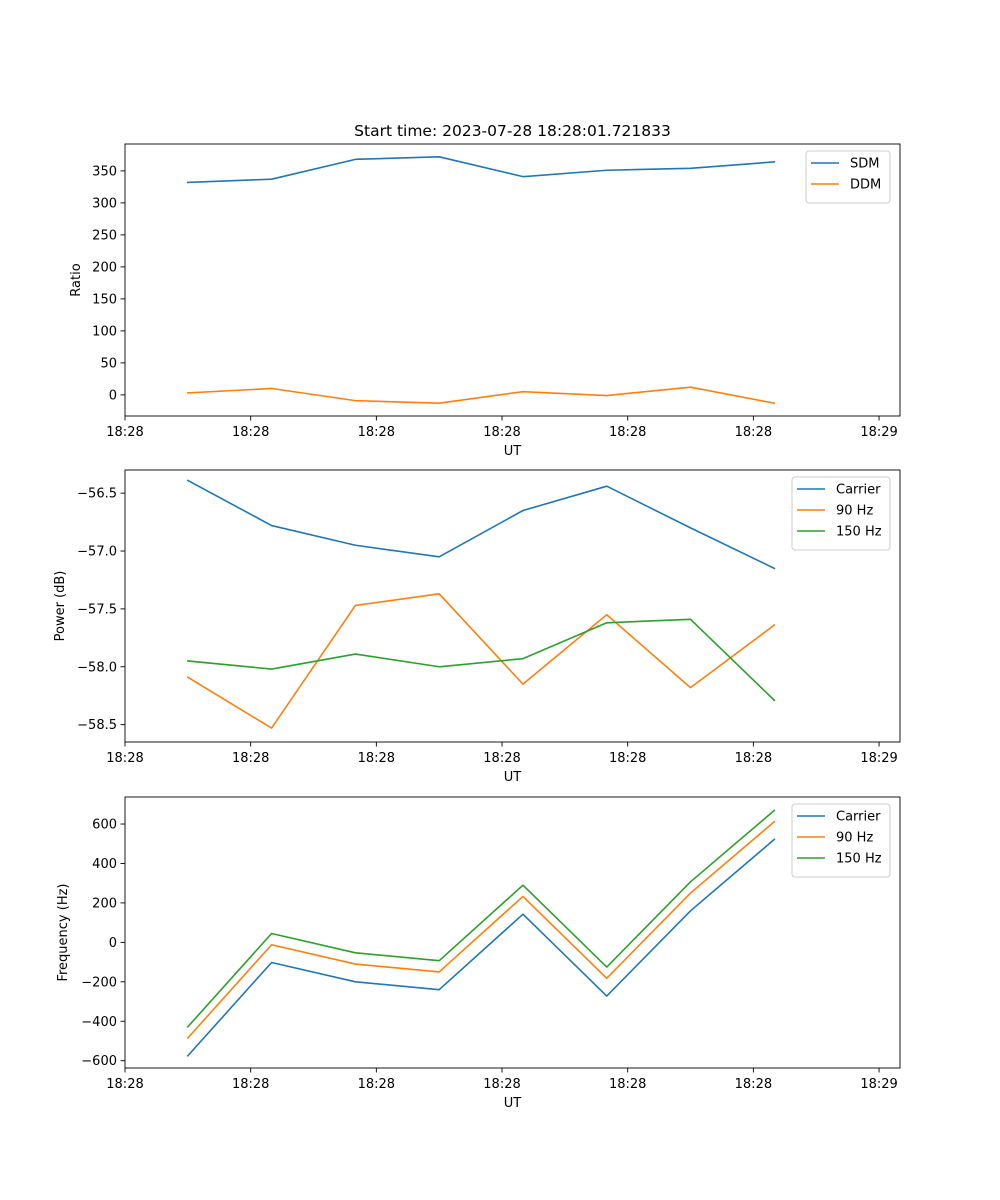 This screenshot has height=1200, width=1000. What do you see at coordinates (104, 331) in the screenshot?
I see `y-tick-label: 100` at bounding box center [104, 331].